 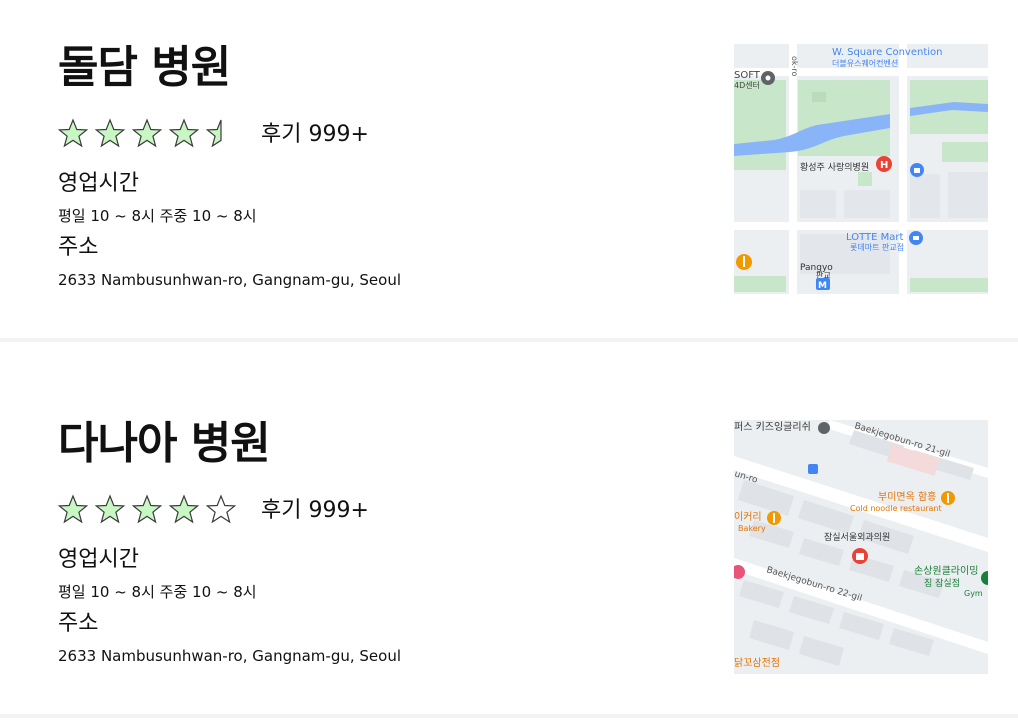 What do you see at coordinates (896, 508) in the screenshot?
I see `map-label: Cold noodle restaurant` at bounding box center [896, 508].